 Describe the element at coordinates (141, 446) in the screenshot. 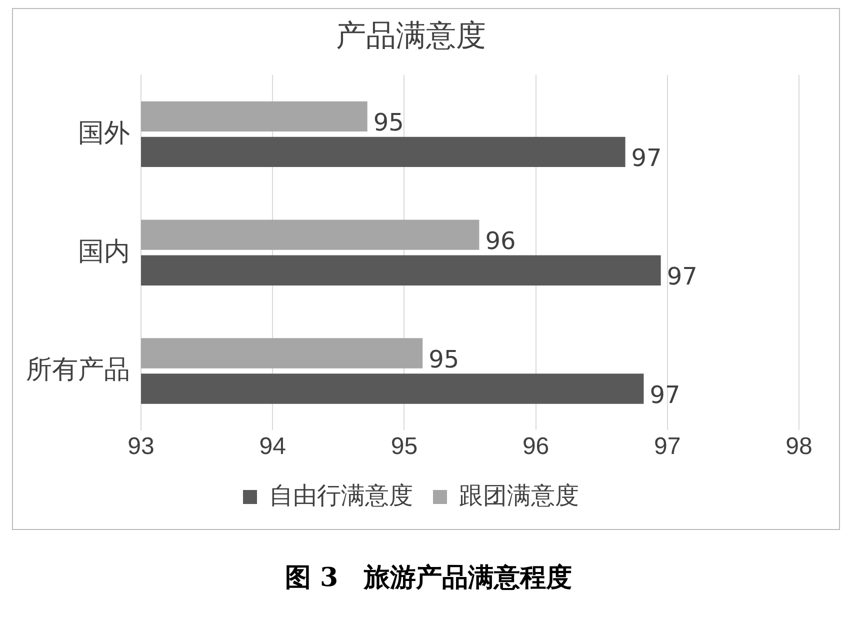

I see `x-tick-label: 93` at that location.